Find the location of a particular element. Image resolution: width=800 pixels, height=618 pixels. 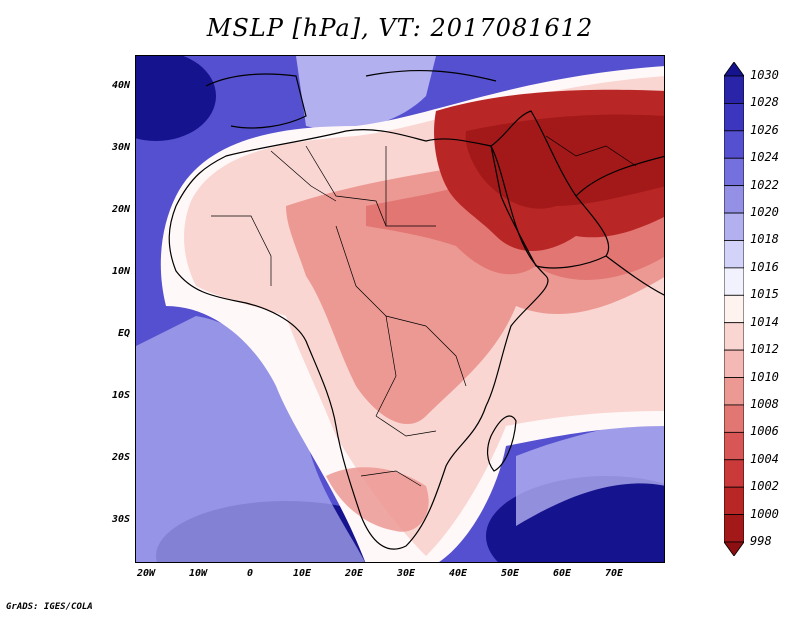

lon-label-10e: 10E is located at coordinates (302, 573).